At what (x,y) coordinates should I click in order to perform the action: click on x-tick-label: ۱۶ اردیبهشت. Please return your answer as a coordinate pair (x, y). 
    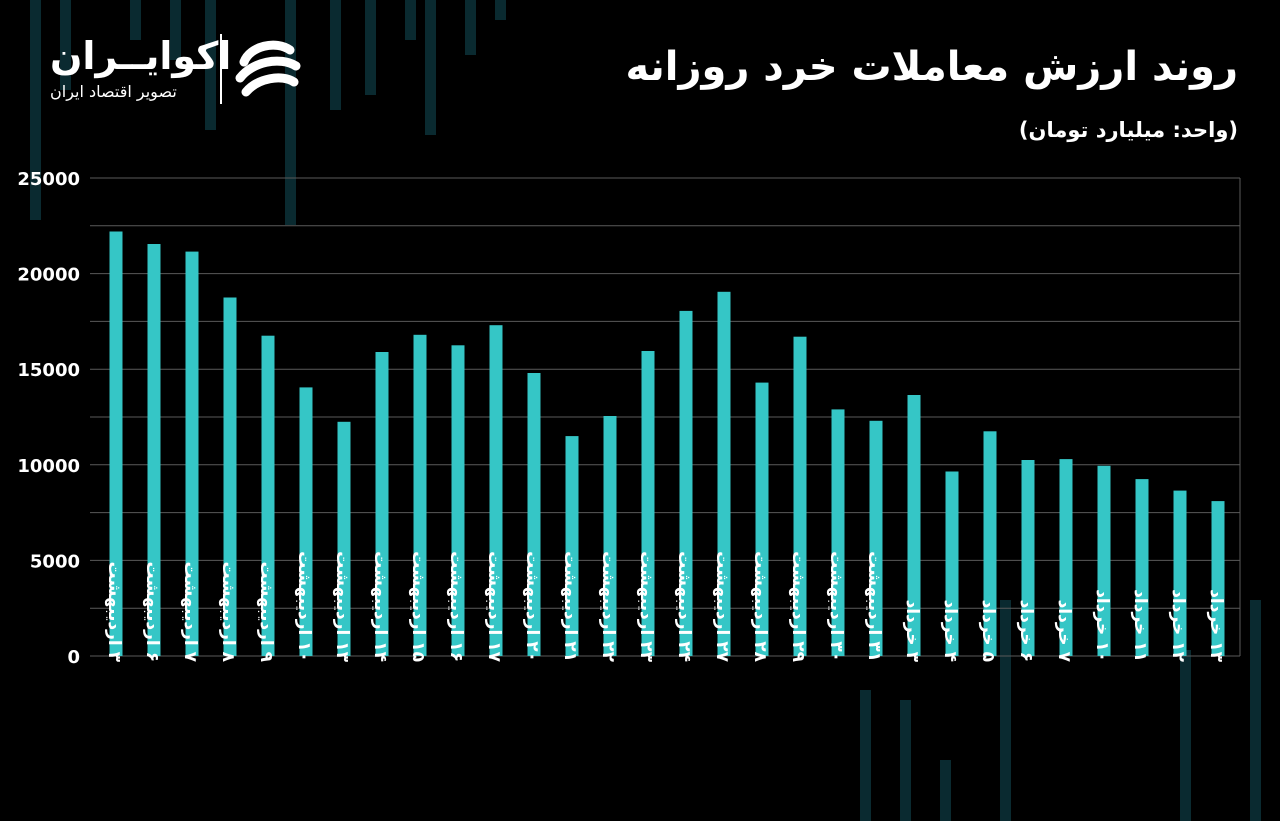
    Looking at the image, I should click on (456, 606).